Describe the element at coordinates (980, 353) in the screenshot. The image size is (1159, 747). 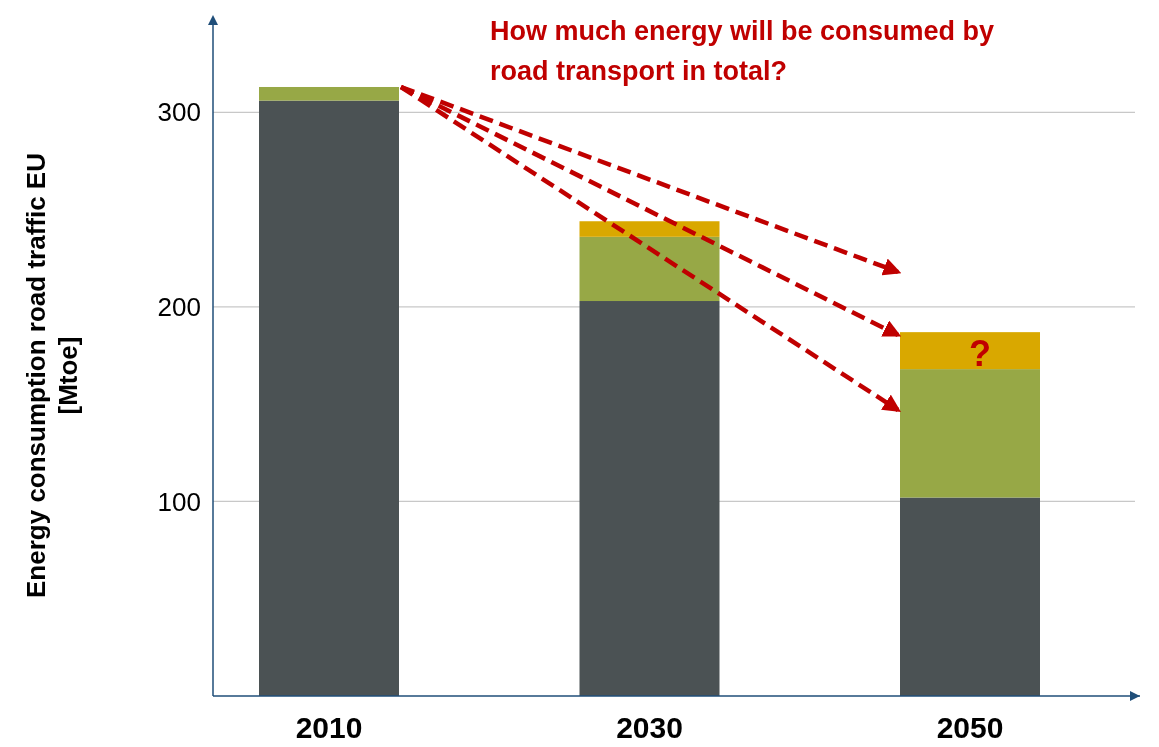
I see `annotation: ?` at that location.